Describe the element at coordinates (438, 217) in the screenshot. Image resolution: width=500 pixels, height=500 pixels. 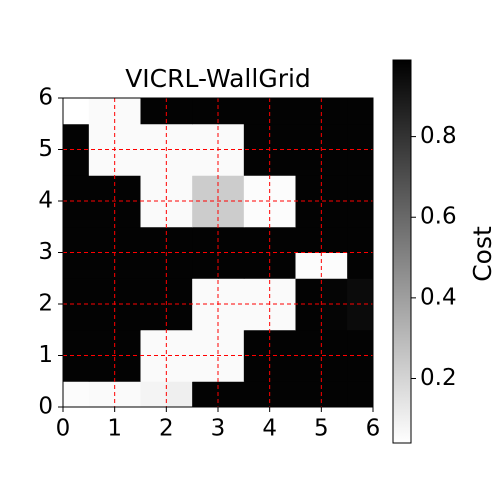
I see `colorbar-tick-label: 0.6` at that location.